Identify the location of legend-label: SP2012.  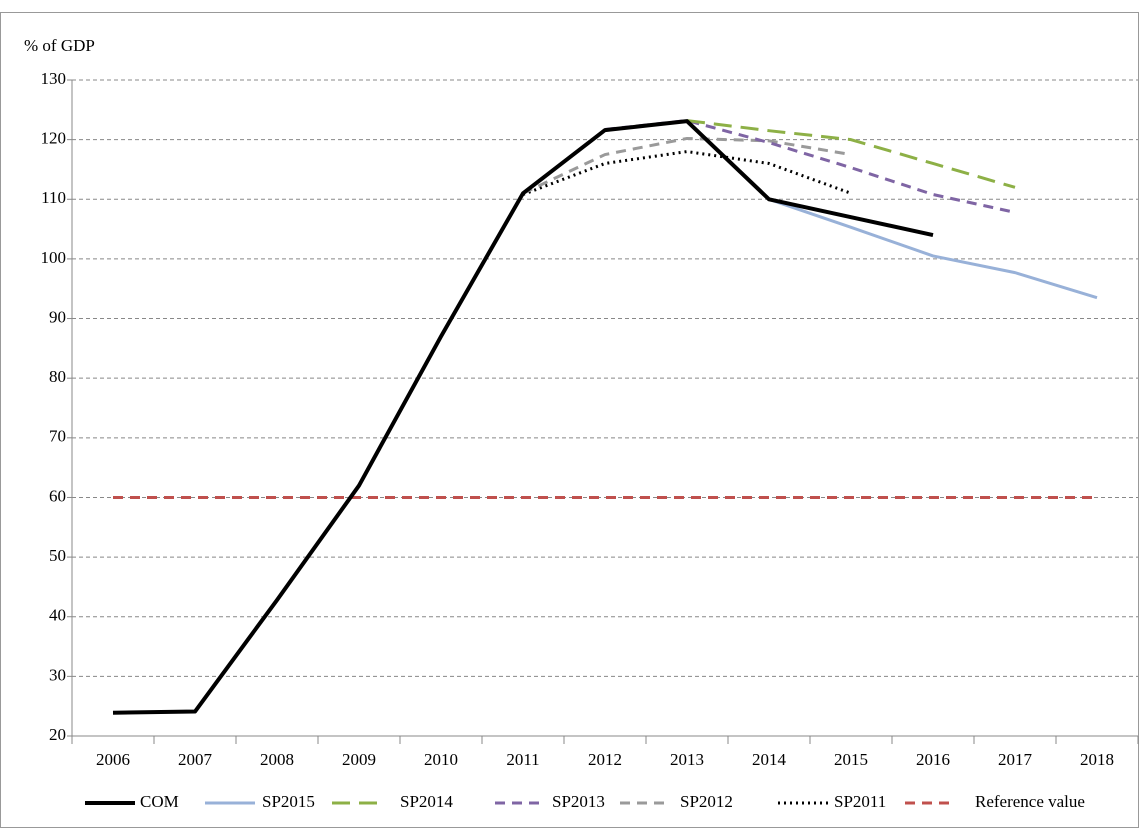
(706, 801).